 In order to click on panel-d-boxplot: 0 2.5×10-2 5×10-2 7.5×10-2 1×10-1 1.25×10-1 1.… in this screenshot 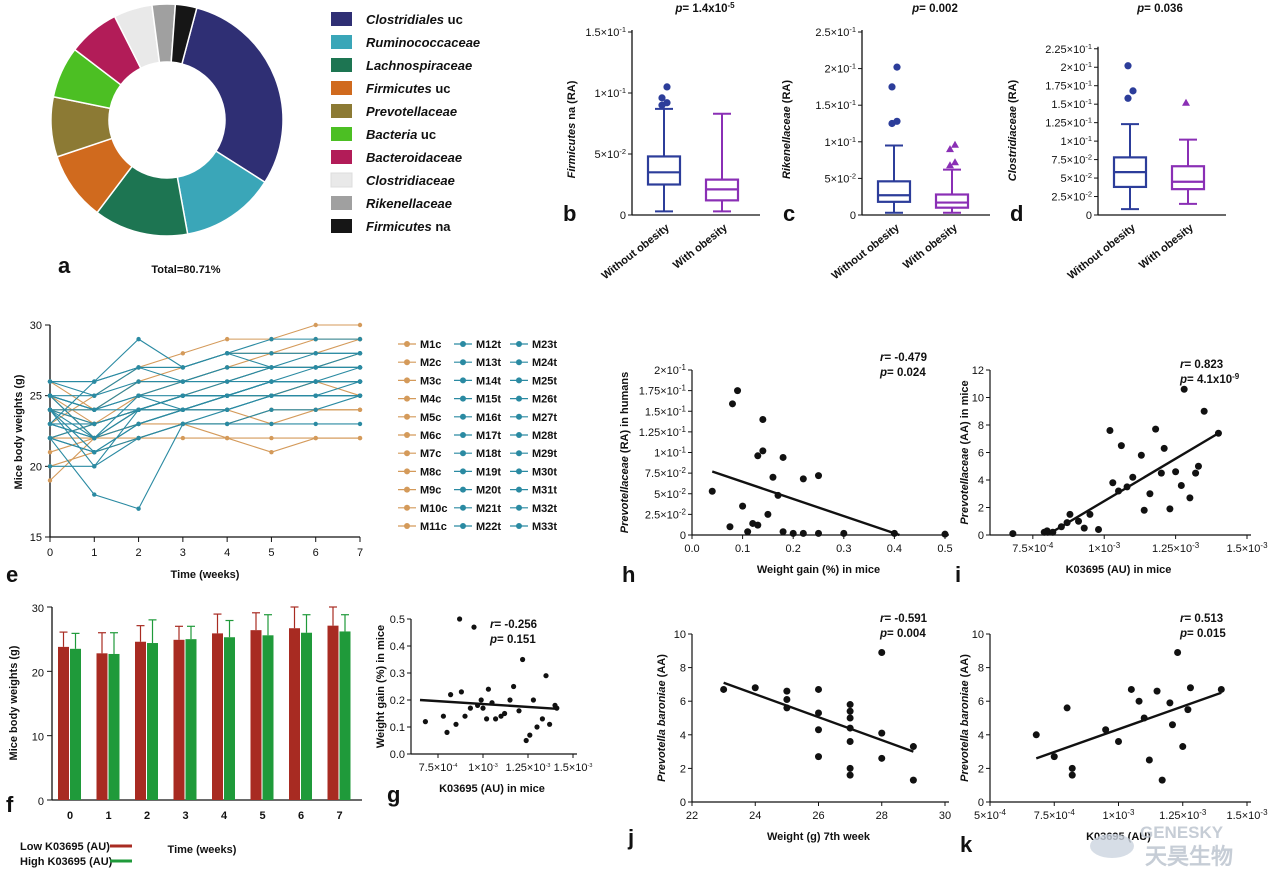, I will do `click(1116, 142)`.